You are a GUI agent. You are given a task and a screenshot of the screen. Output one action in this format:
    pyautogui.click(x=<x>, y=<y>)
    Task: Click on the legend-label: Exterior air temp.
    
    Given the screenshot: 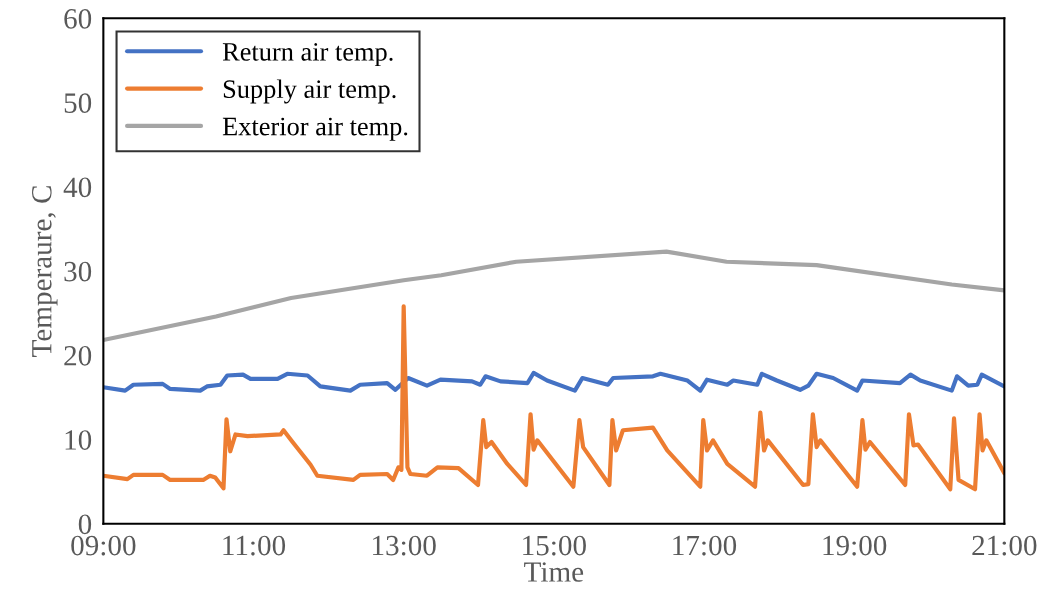 What is the action you would take?
    pyautogui.click(x=315, y=129)
    